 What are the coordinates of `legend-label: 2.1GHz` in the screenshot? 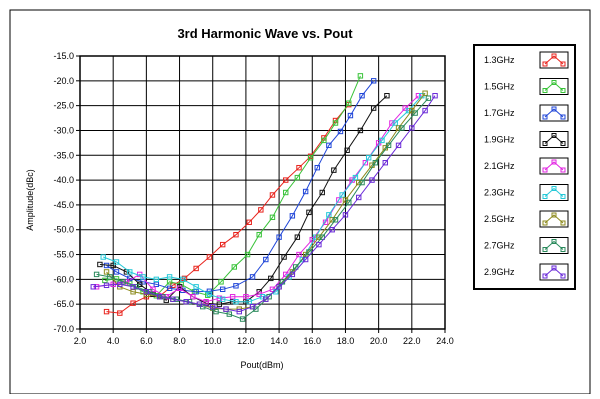 It's located at (499, 166).